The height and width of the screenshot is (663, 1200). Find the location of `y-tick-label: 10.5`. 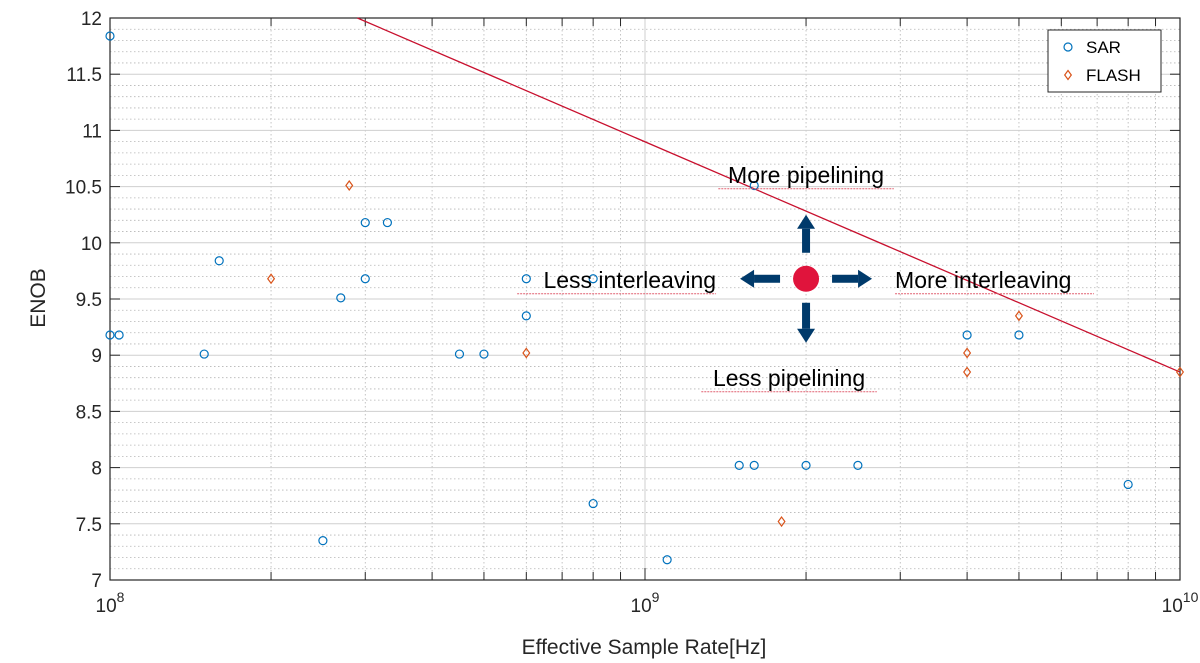

y-tick-label: 10.5 is located at coordinates (83, 188).